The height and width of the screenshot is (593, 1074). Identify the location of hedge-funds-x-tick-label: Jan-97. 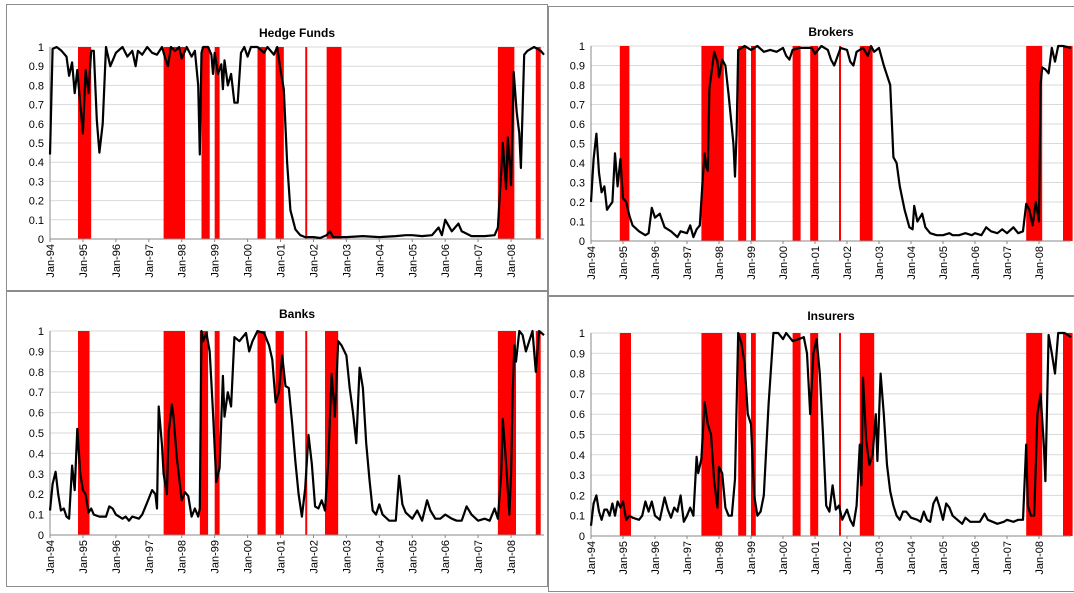
(150, 261).